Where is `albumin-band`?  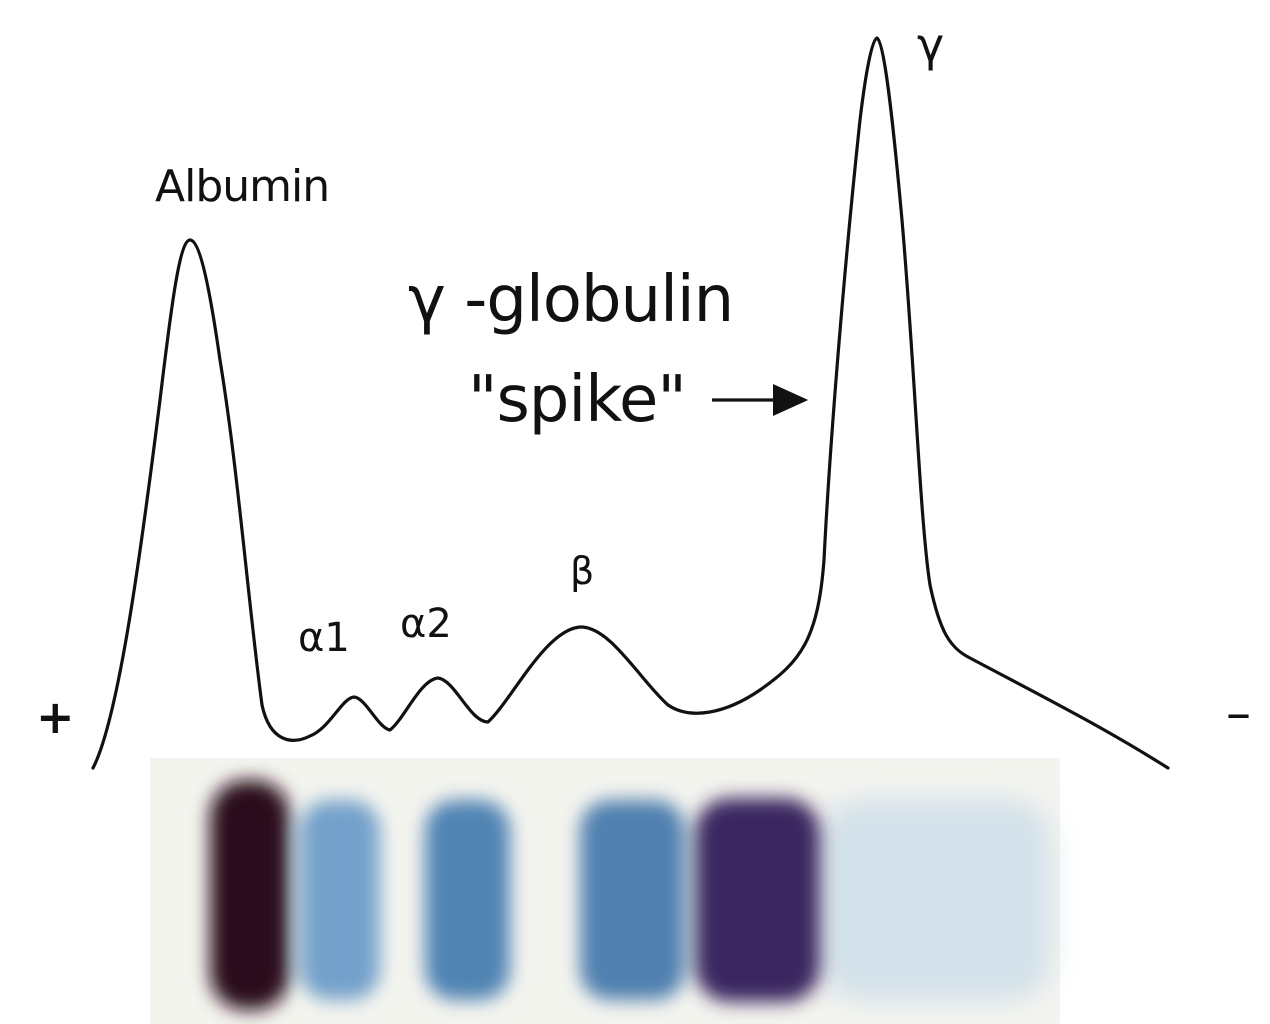
albumin-band is located at coordinates (250, 895).